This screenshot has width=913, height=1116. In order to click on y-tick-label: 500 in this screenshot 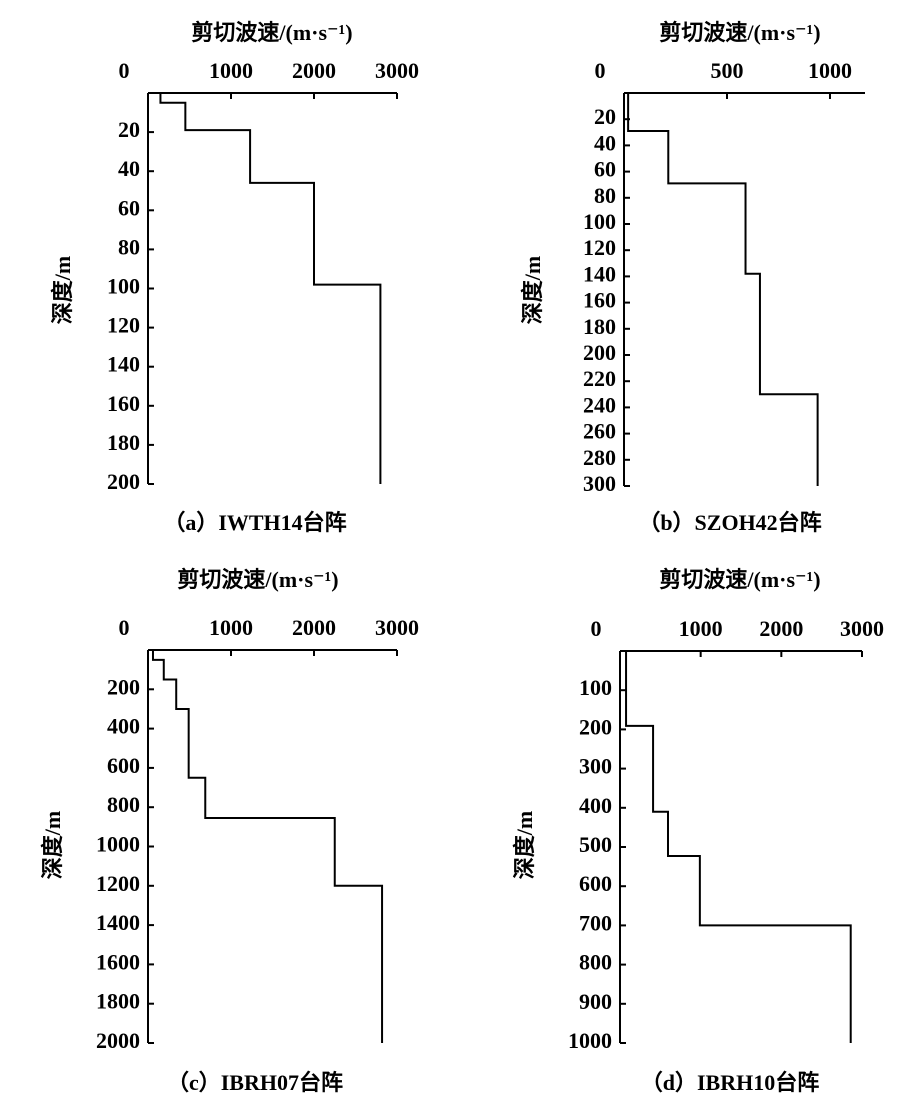, I will do `click(595, 844)`.